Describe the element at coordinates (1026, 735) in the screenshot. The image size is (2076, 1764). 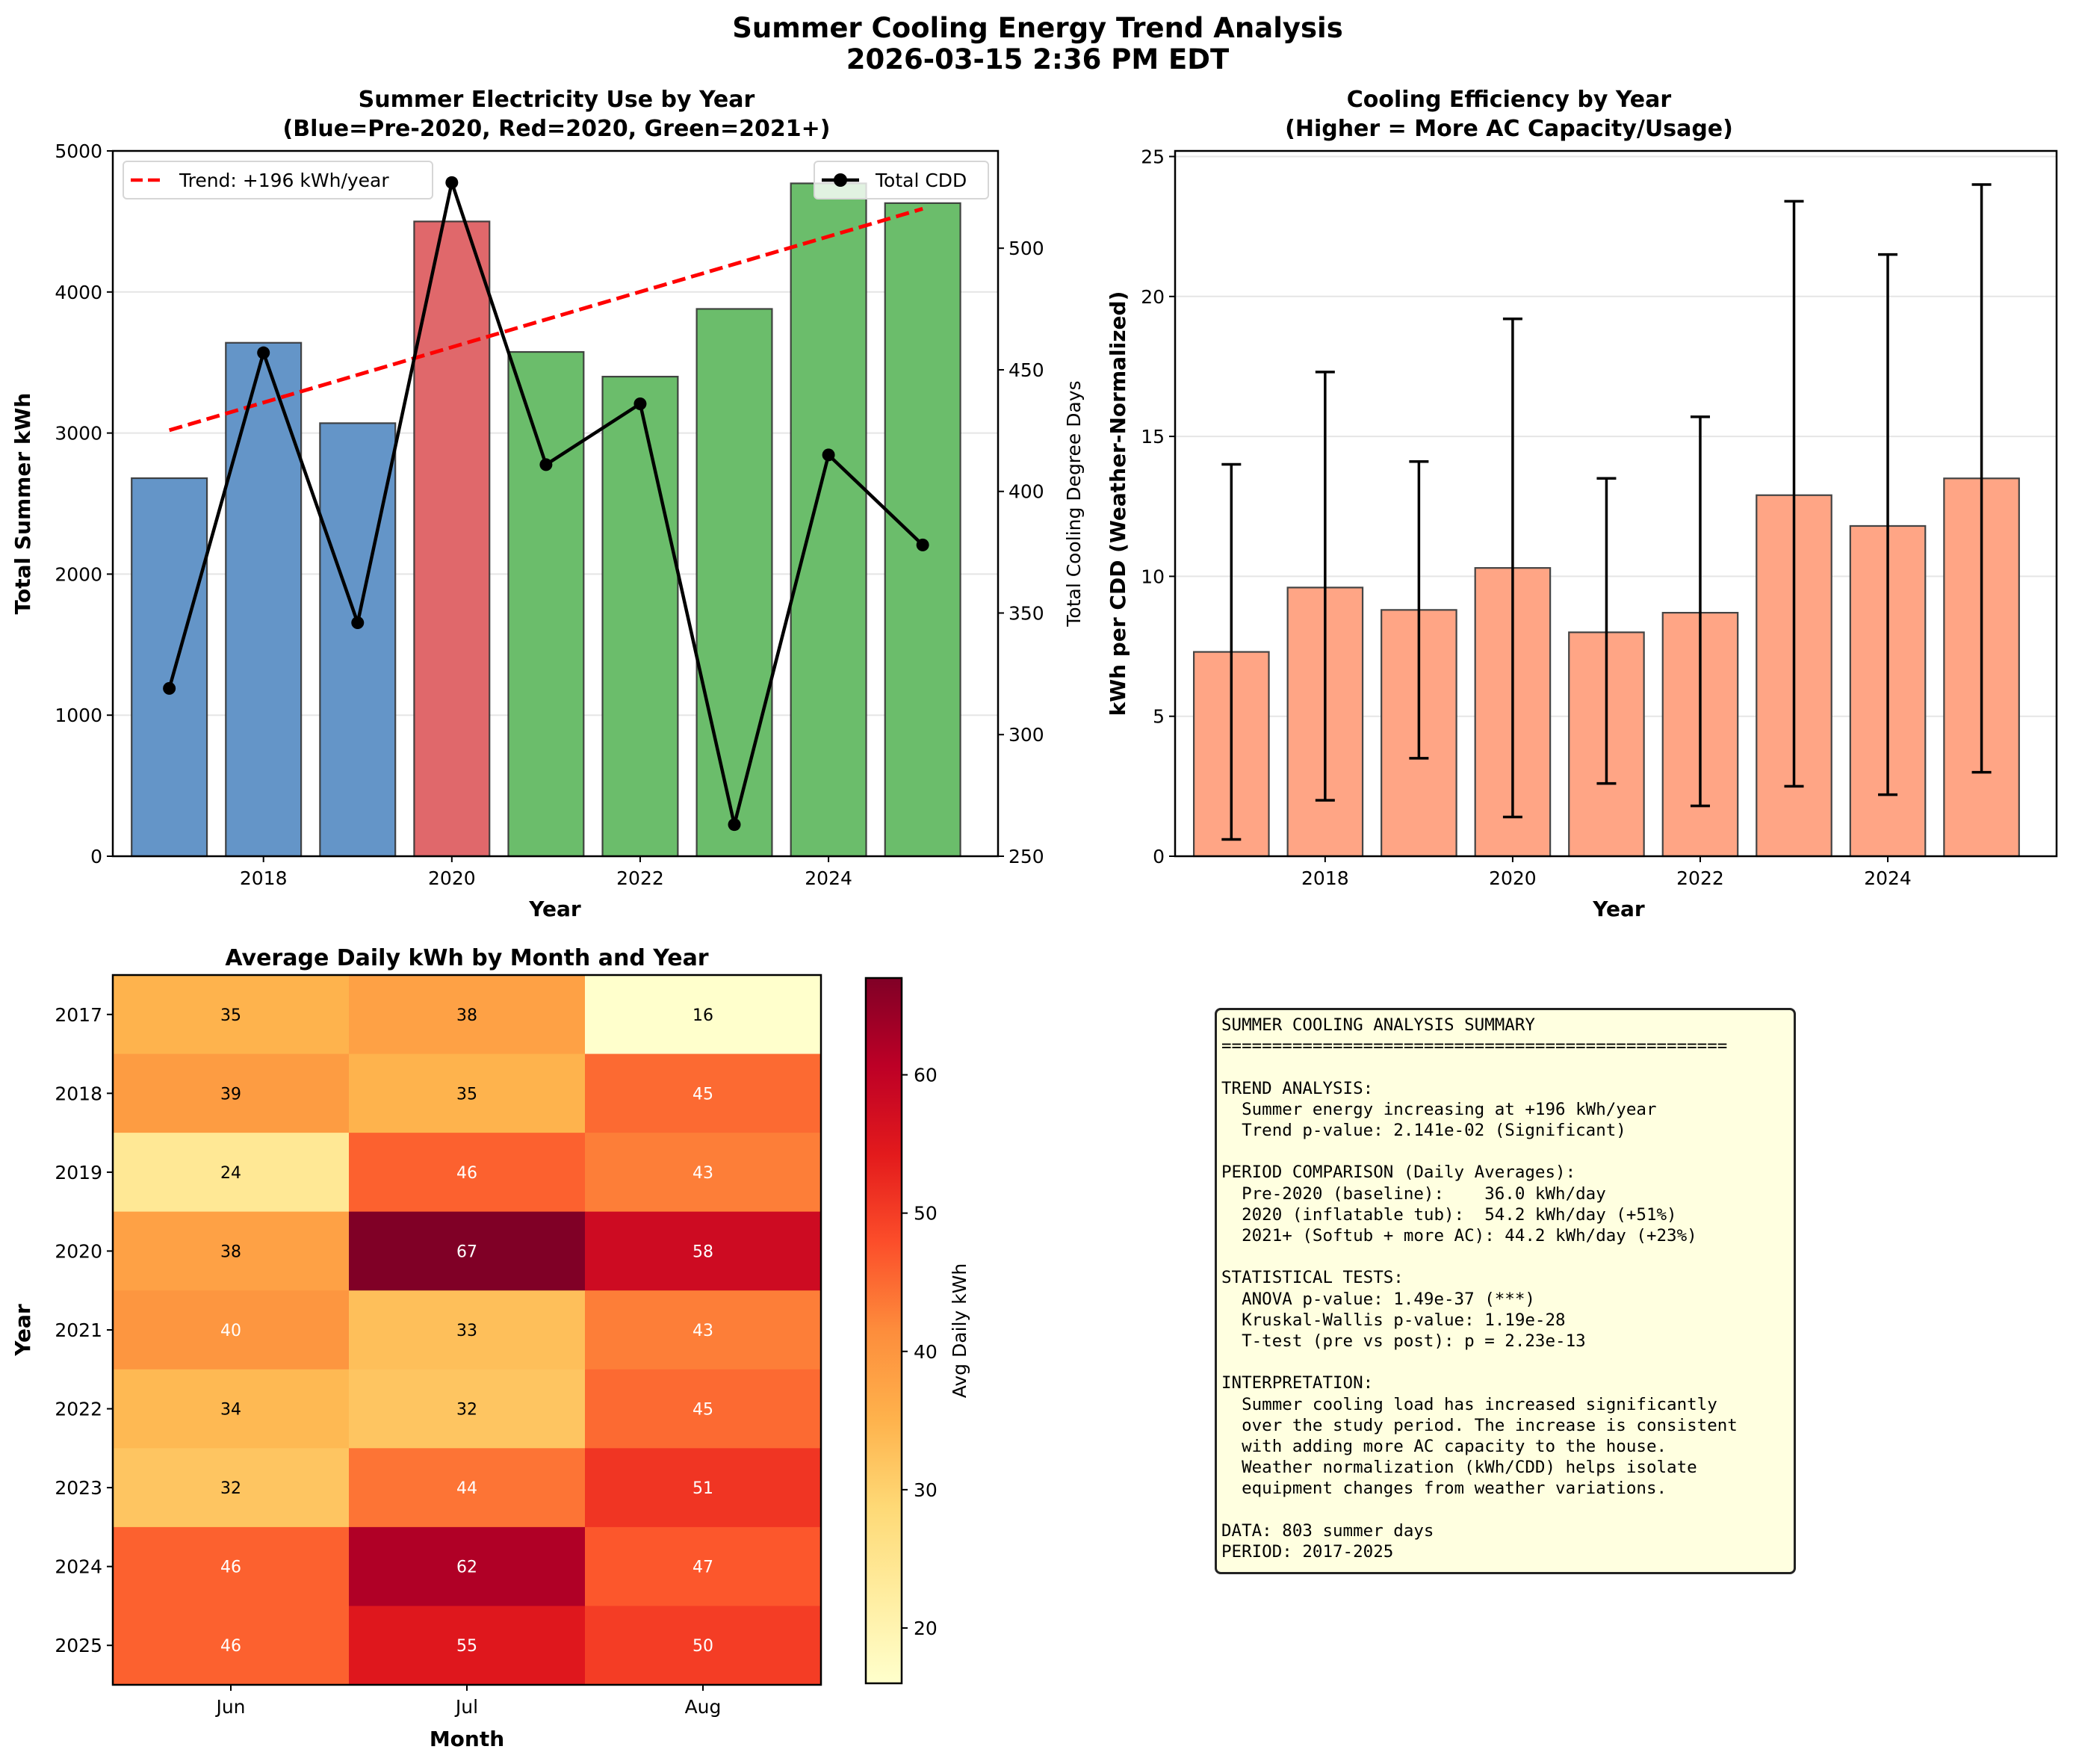
I see `y2-tick-label: 300` at that location.